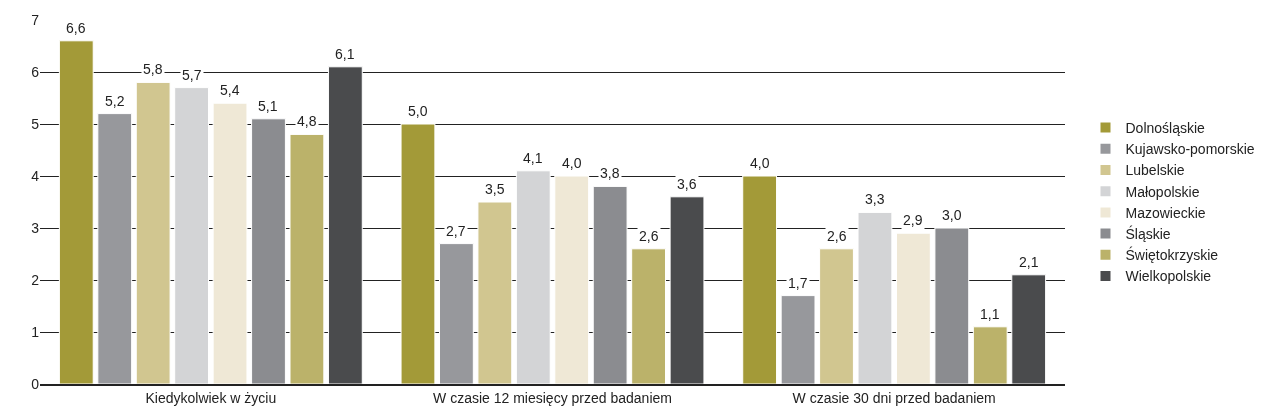 The width and height of the screenshot is (1273, 419). Describe the element at coordinates (533, 158) in the screenshot. I see `data-label: 4,1` at that location.